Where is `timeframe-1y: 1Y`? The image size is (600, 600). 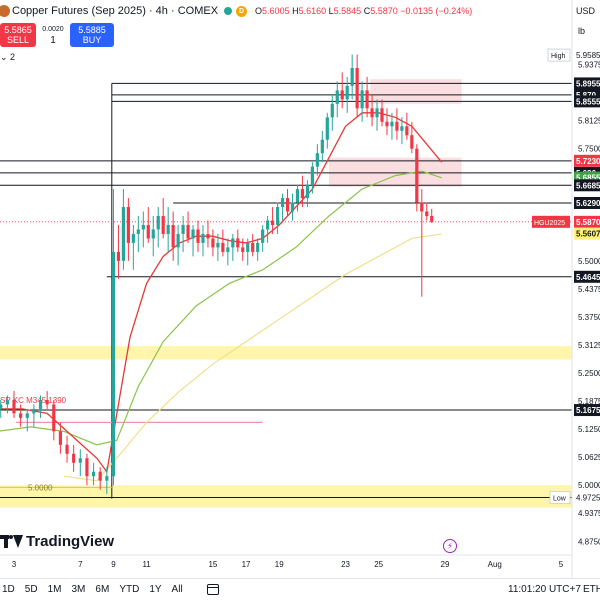
timeframe-1y: 1Y is located at coordinates (155, 589).